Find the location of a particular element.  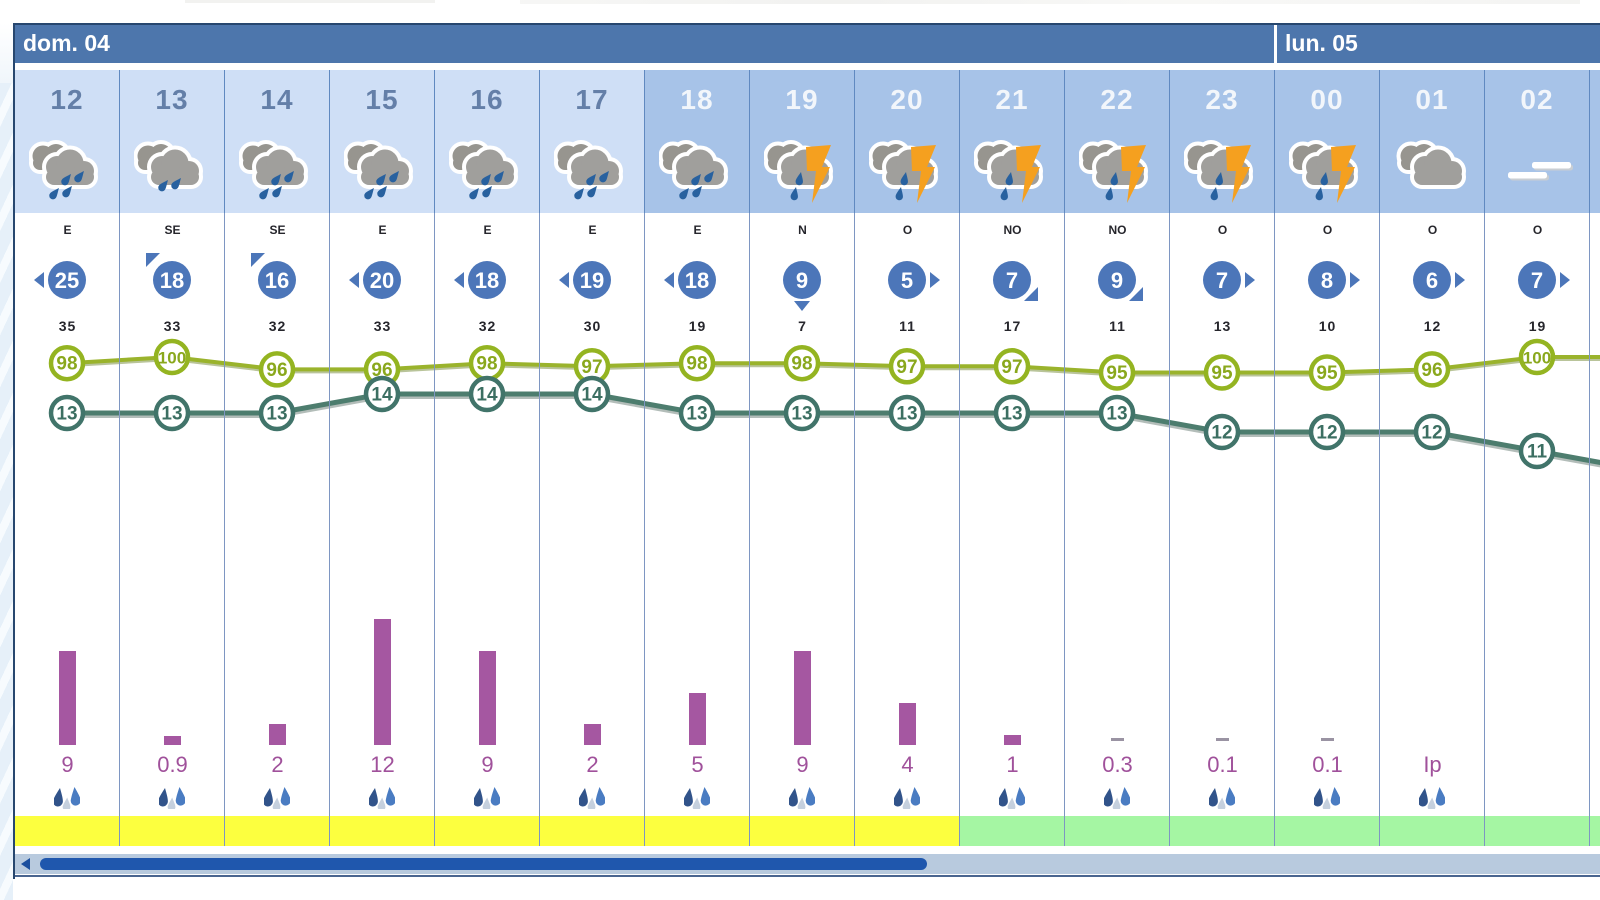

svg-text: 11 is located at coordinates (1537, 452).